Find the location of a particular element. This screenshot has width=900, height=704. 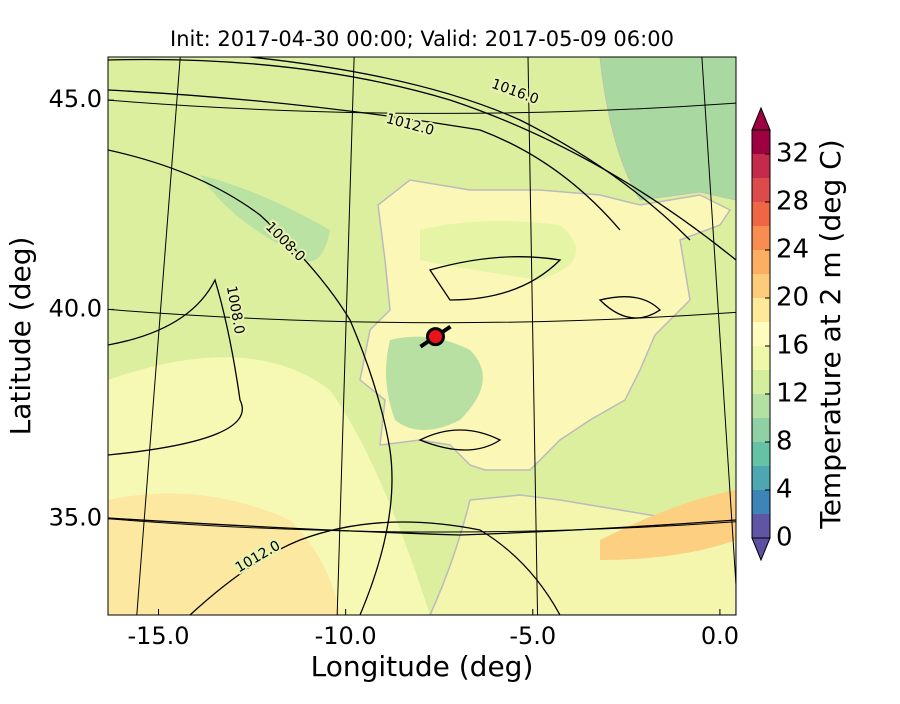

warm-sea is located at coordinates (224, 554).